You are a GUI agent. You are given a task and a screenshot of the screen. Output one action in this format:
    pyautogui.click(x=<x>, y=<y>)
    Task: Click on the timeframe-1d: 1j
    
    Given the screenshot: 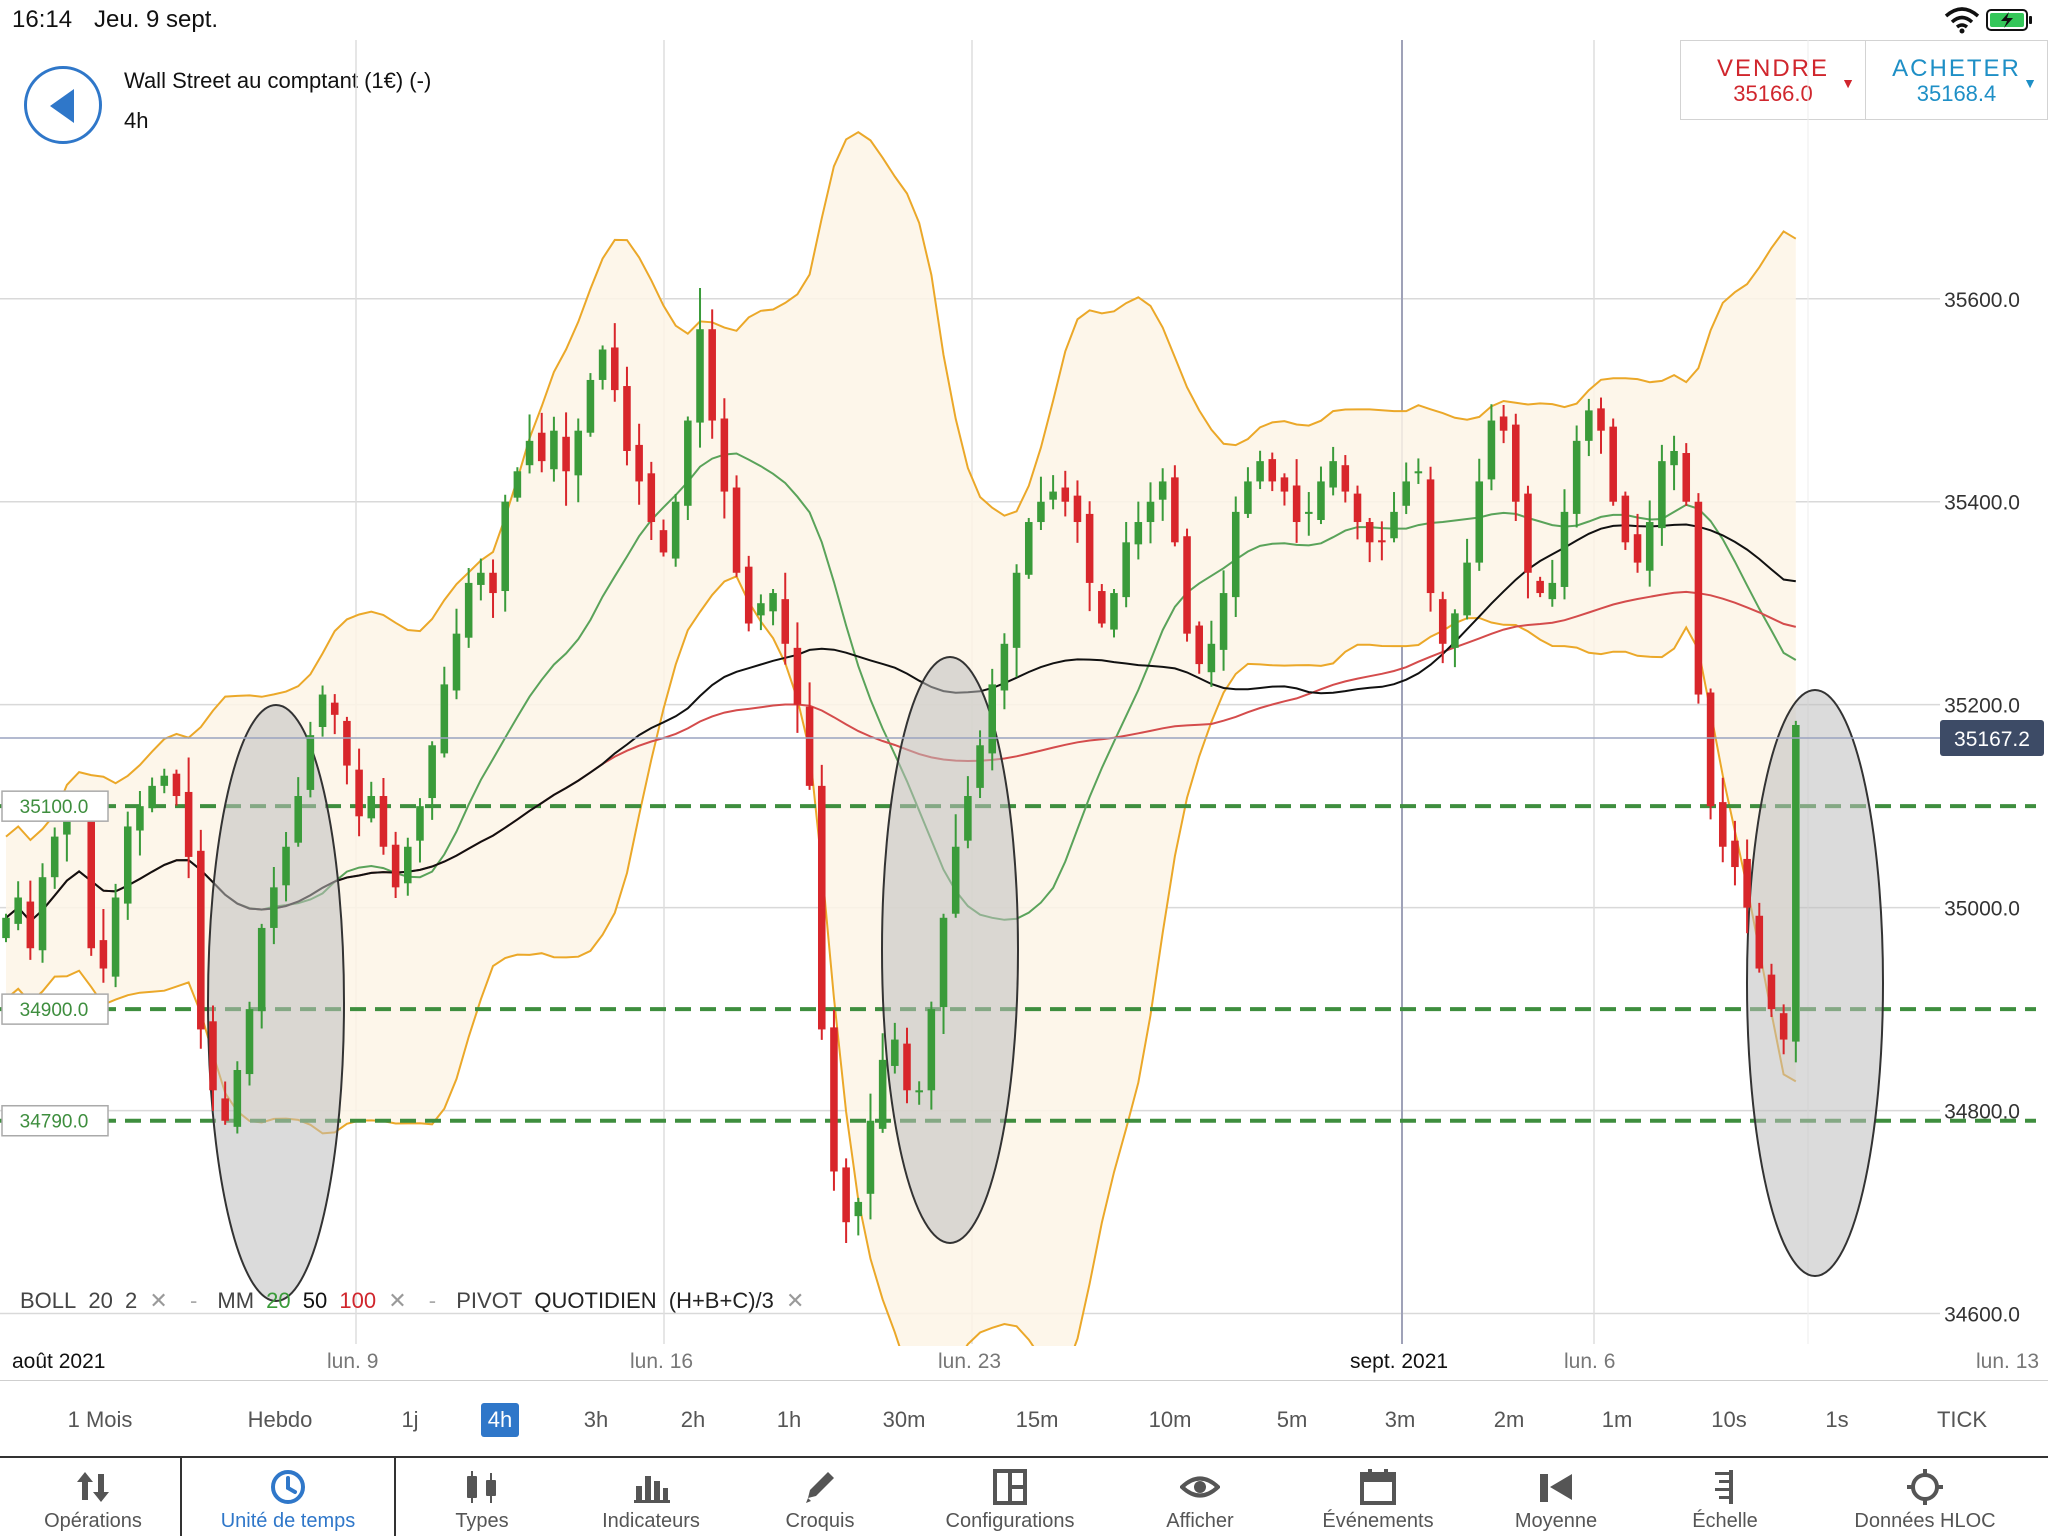 What is the action you would take?
    pyautogui.click(x=410, y=1419)
    